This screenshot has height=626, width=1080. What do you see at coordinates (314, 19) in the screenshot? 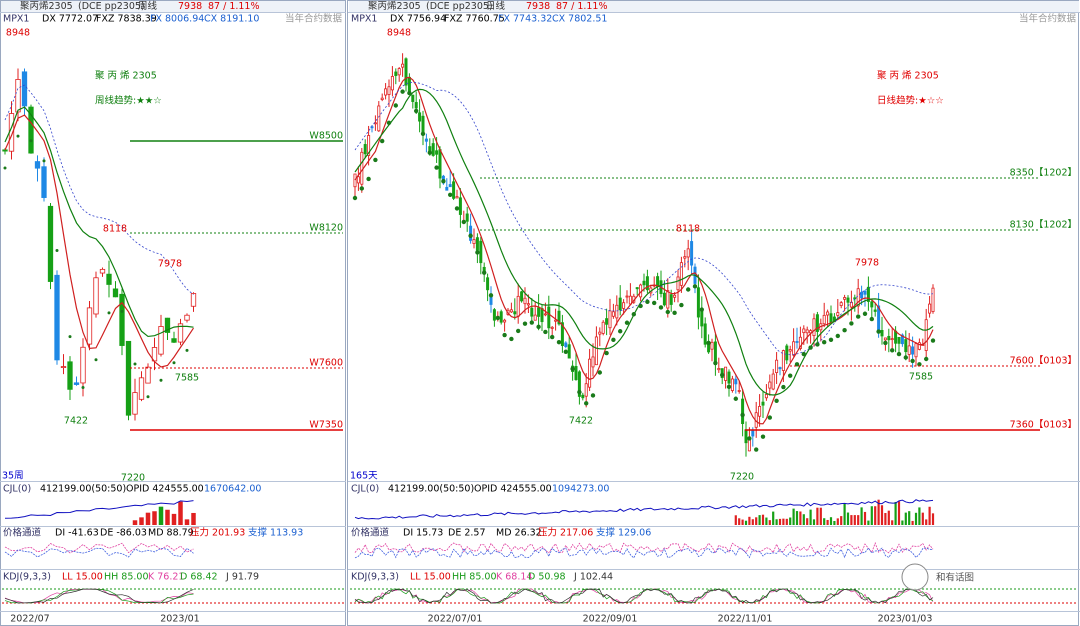
I see `label: 当年合约数据` at bounding box center [314, 19].